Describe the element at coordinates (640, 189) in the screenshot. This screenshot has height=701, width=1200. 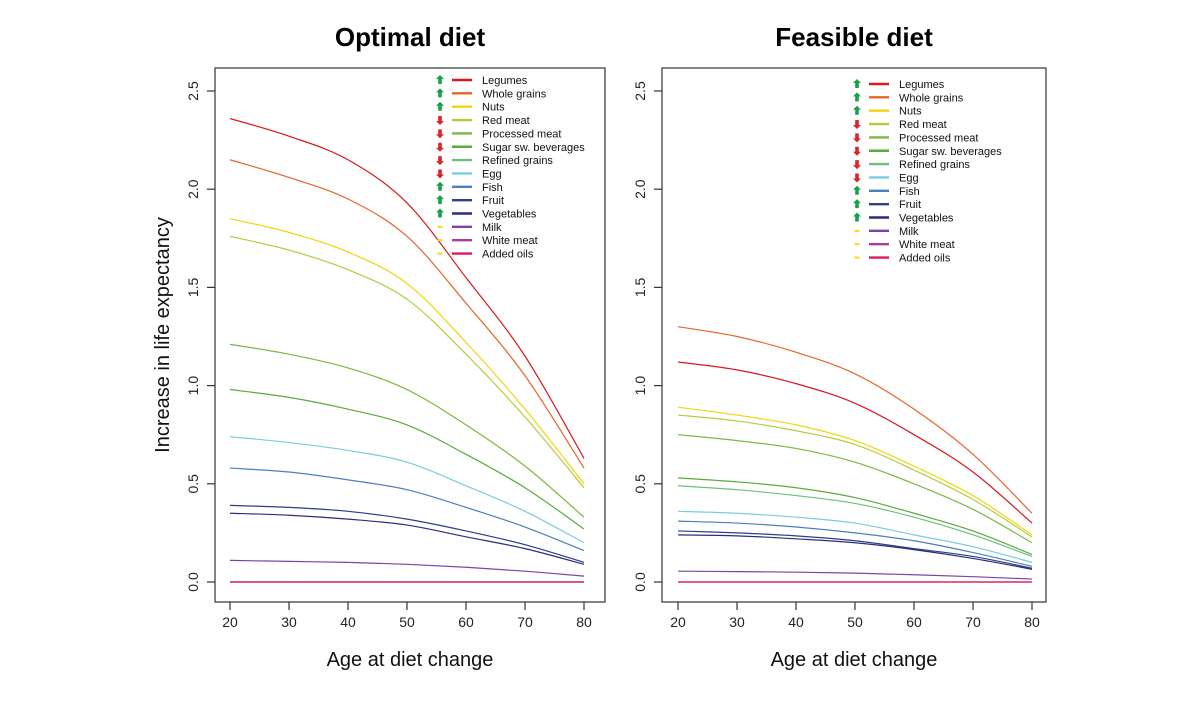
I see `y-tick-label: 2.0` at that location.